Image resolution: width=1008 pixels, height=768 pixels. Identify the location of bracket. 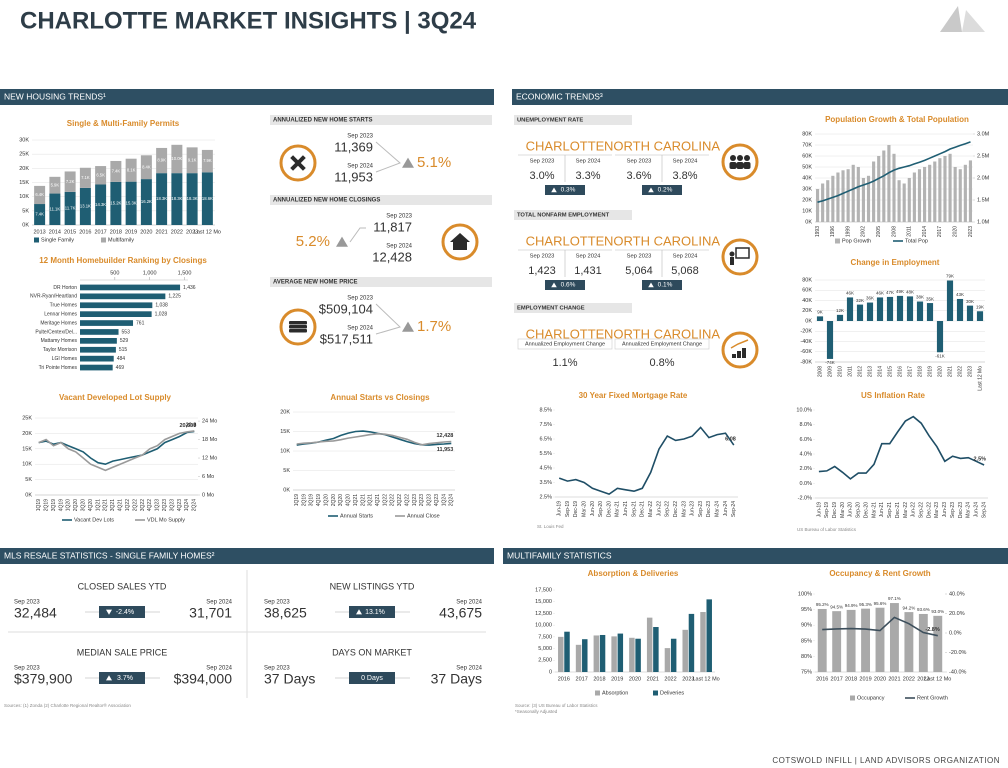
(357, 235).